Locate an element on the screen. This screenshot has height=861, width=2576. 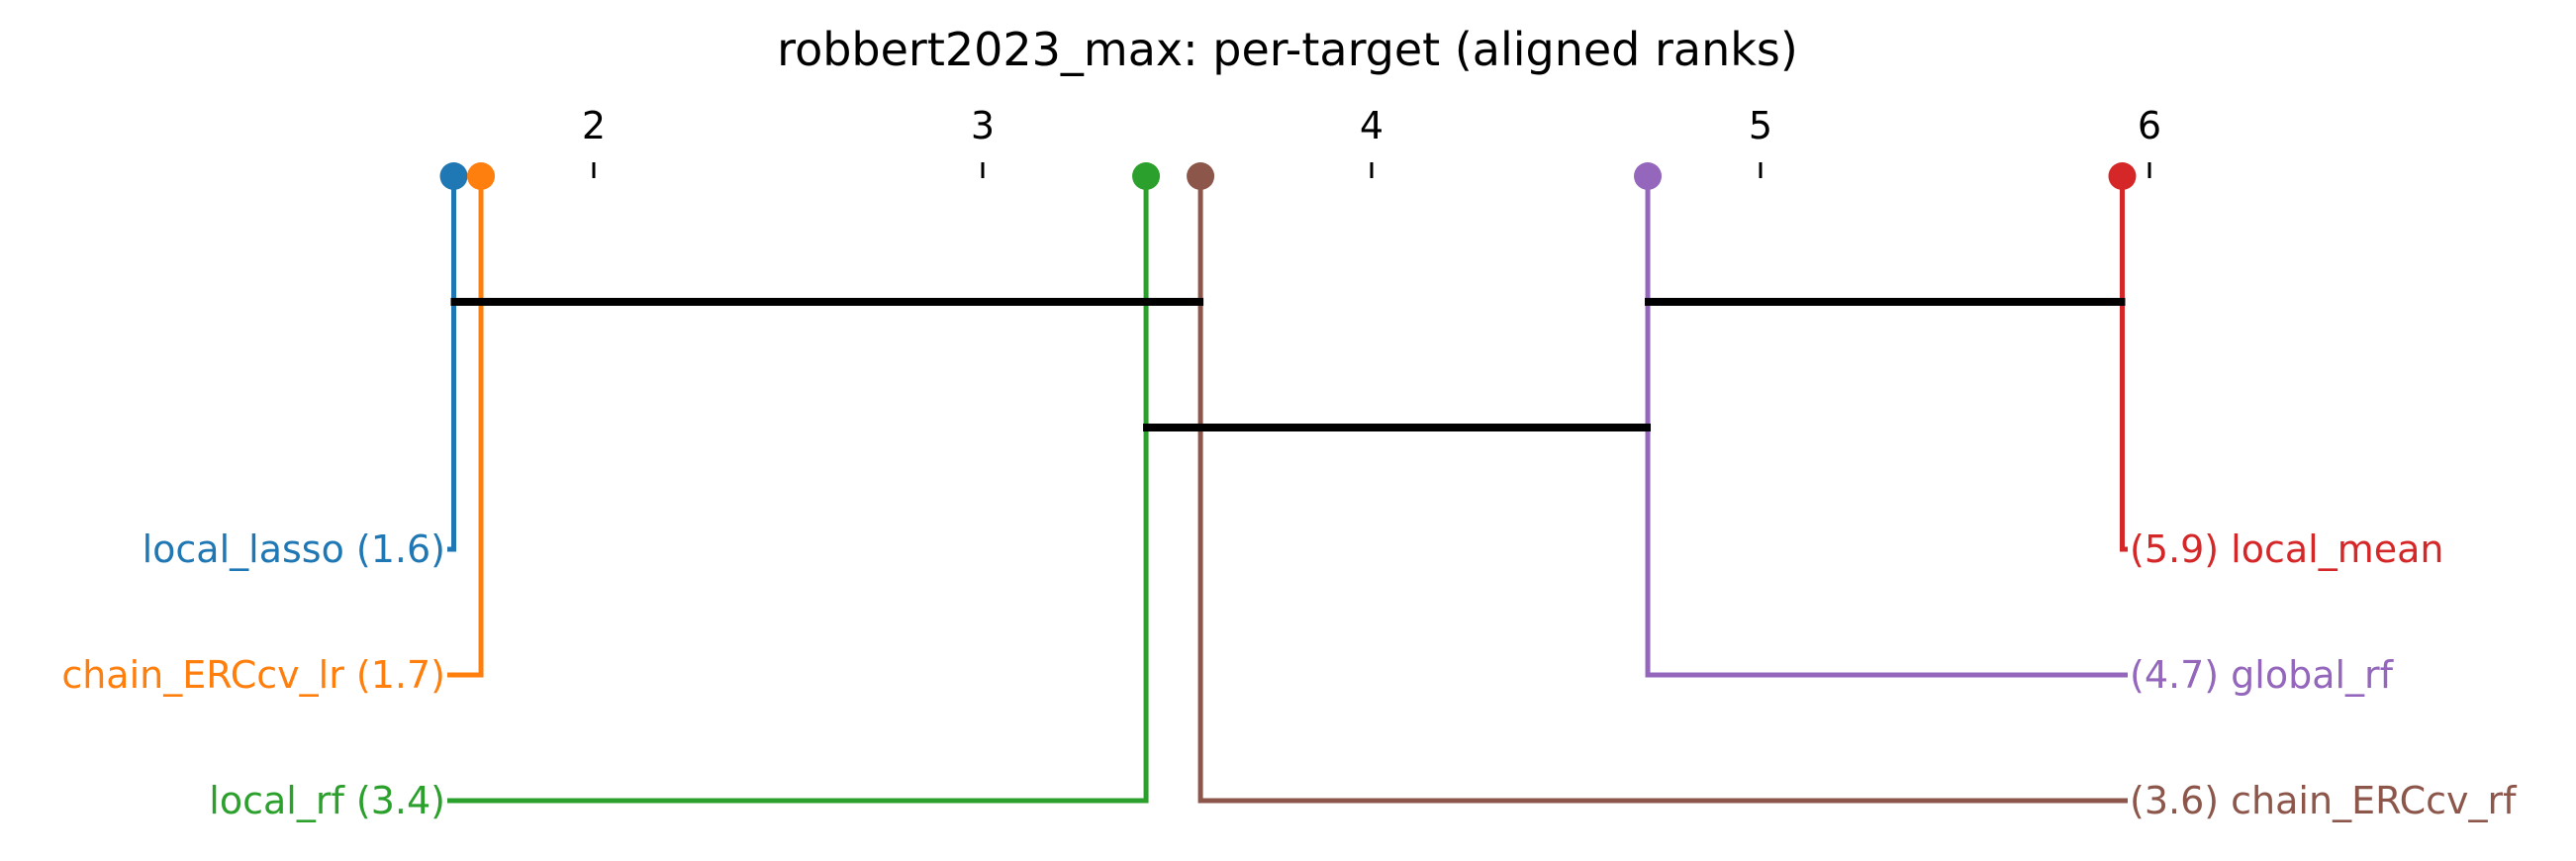
method-stem-local_mean is located at coordinates (2123, 364).